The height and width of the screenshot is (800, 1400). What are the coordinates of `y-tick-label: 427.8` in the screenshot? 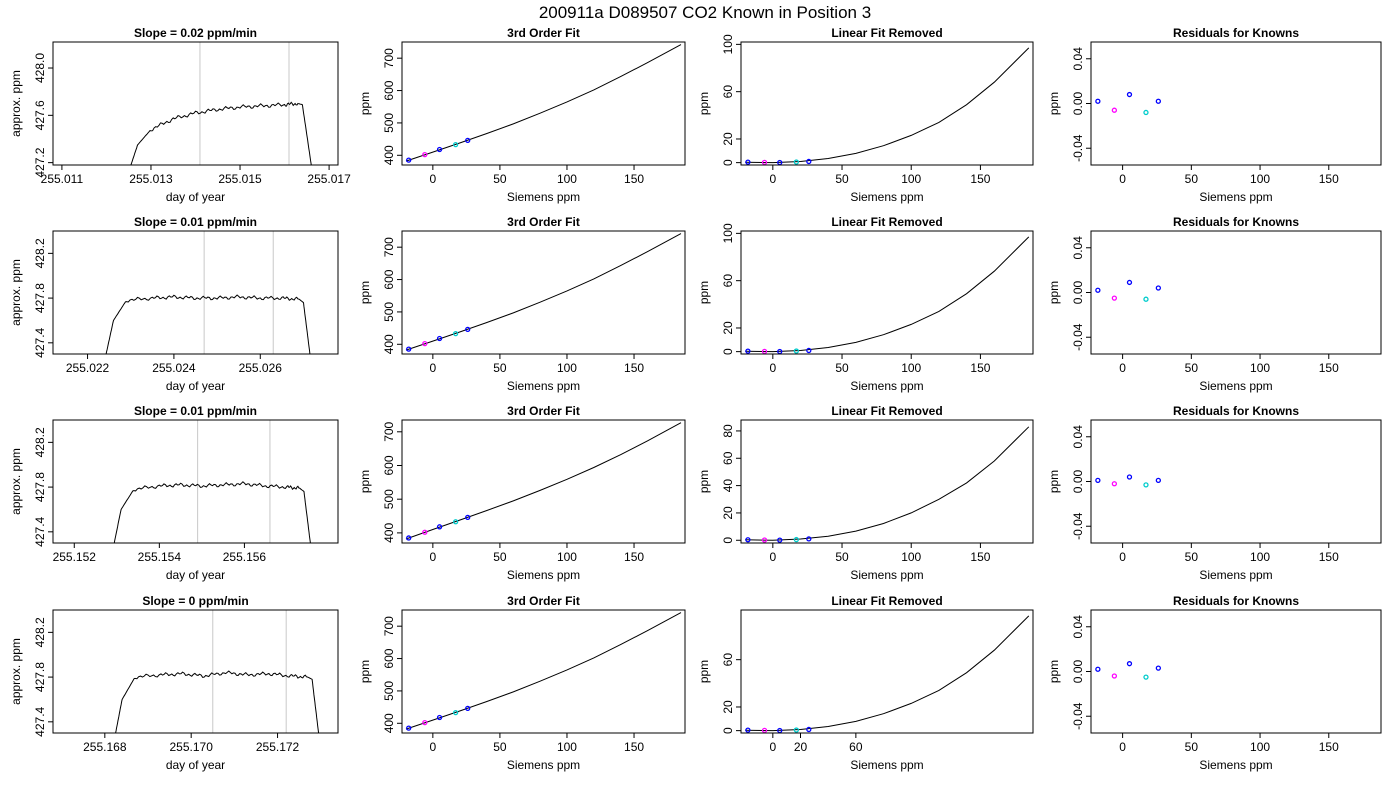 It's located at (40, 677).